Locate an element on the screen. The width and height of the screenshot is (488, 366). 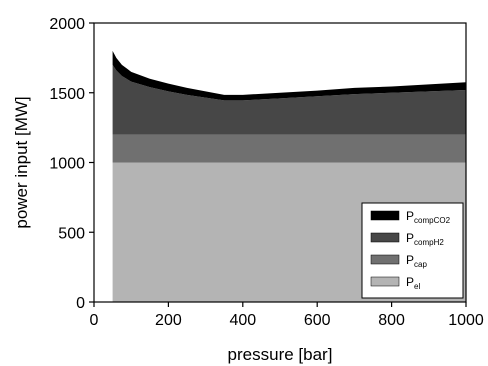
y-axis-ticks: 0 500 1000 1500 2000 is located at coordinates (71, 164).